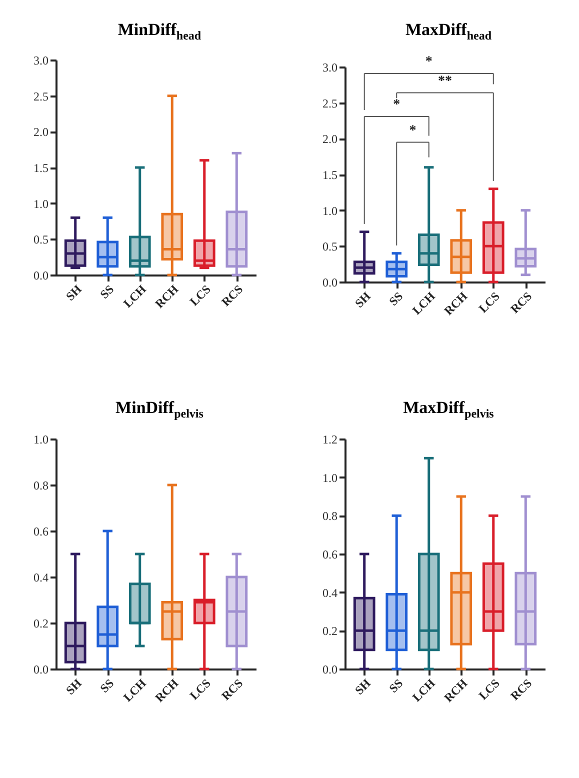  Describe the element at coordinates (448, 32) in the screenshot. I see `chart-title: MaxDiff$_{head}$` at that location.